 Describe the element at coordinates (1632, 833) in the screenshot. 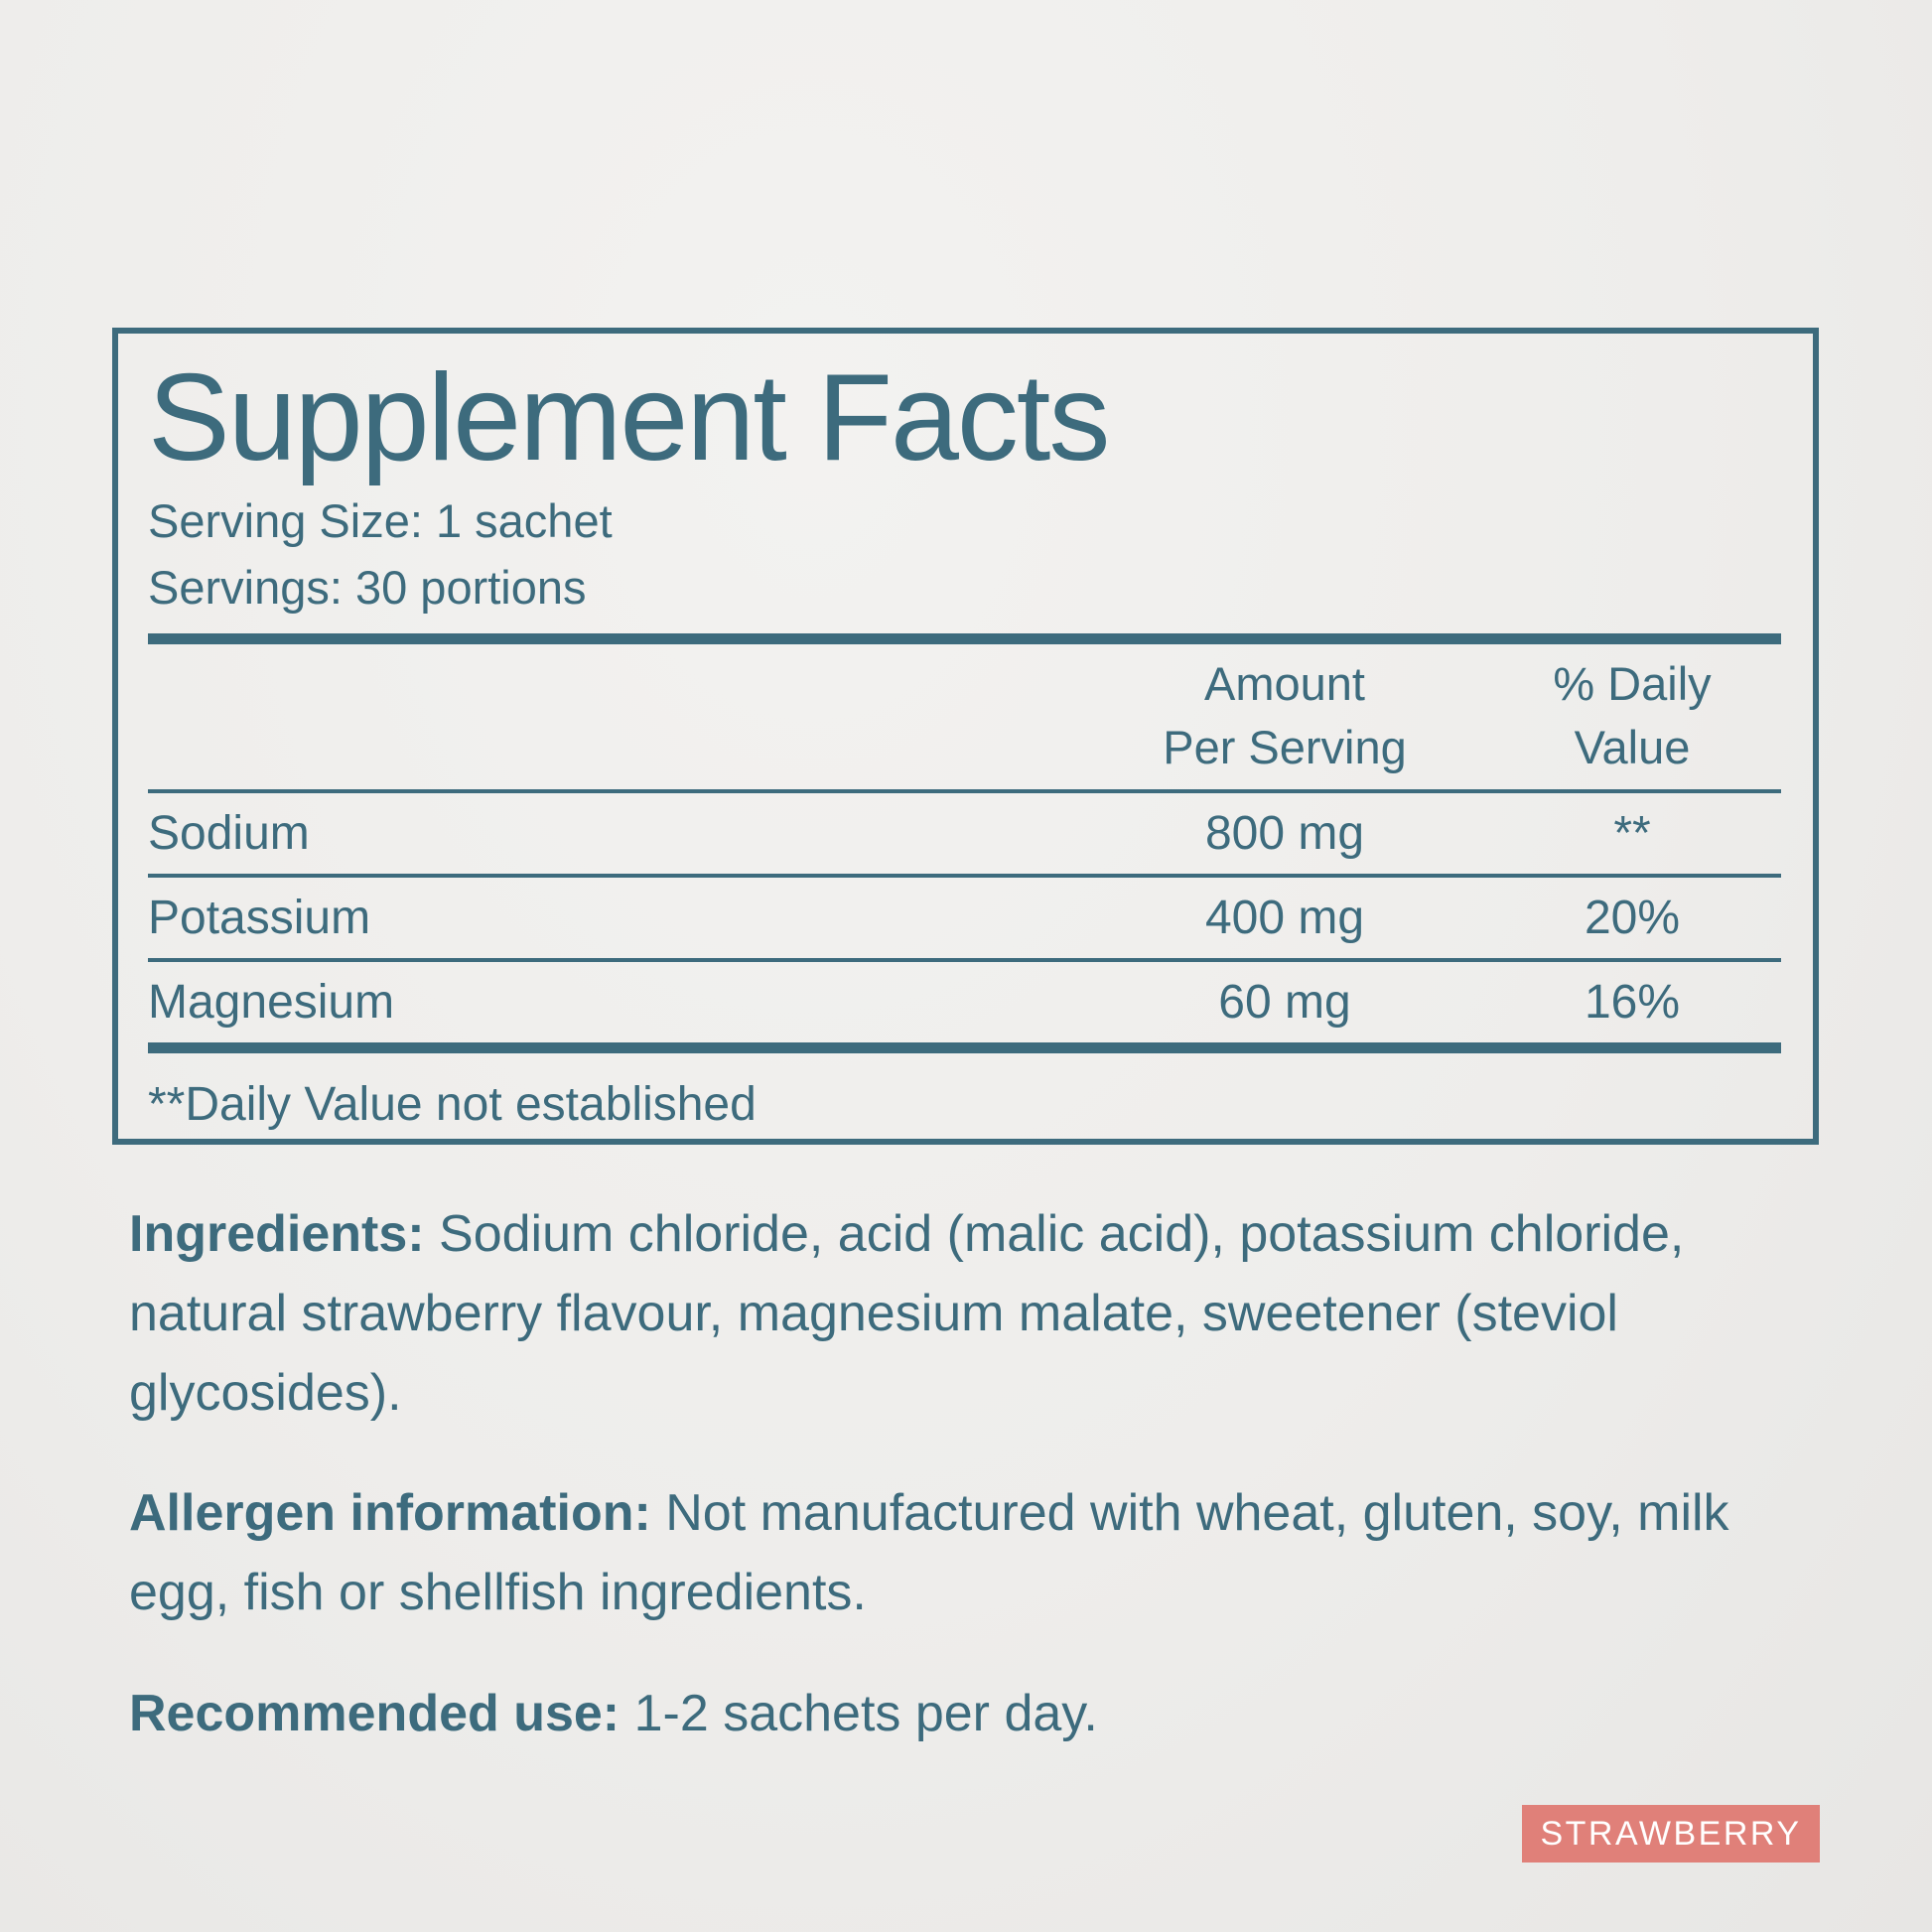

I see `nutrient-dv: **` at that location.